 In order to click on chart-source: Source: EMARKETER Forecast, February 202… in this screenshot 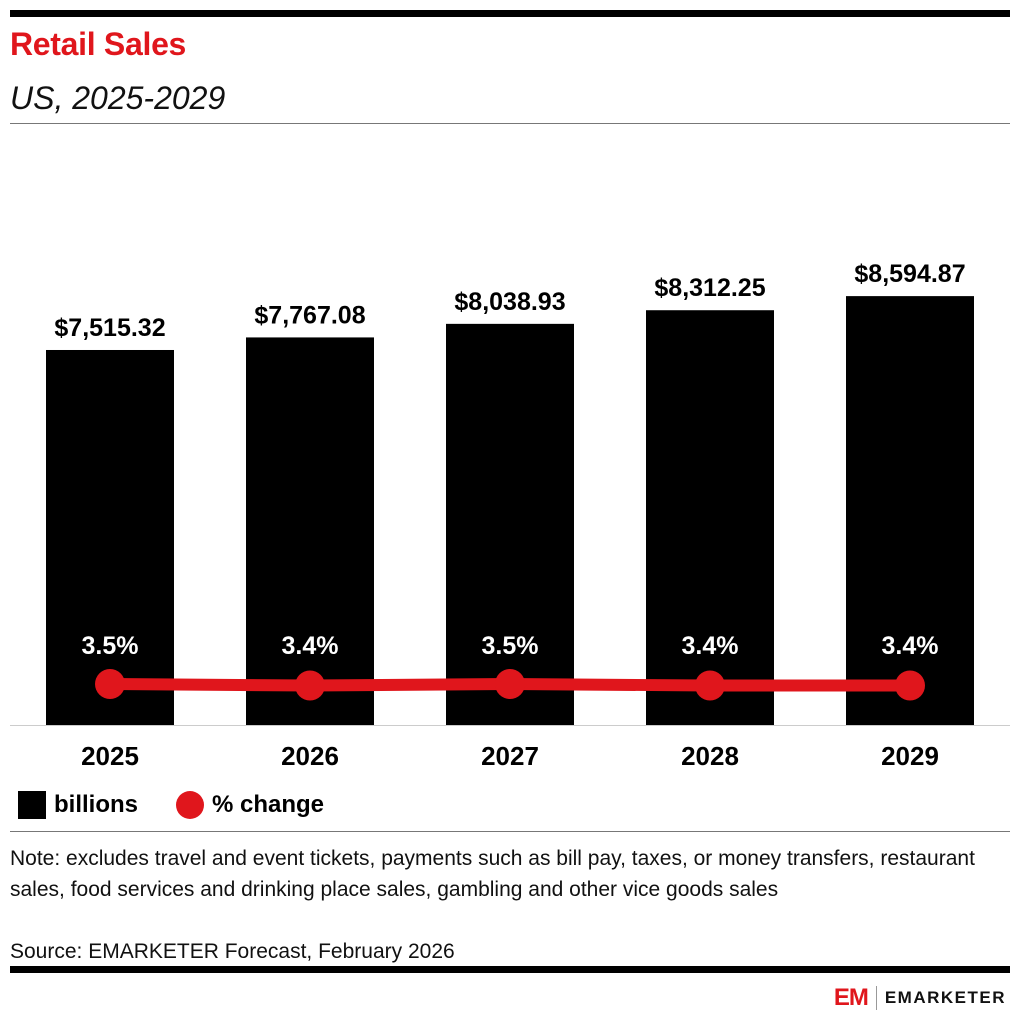, I will do `click(232, 951)`.